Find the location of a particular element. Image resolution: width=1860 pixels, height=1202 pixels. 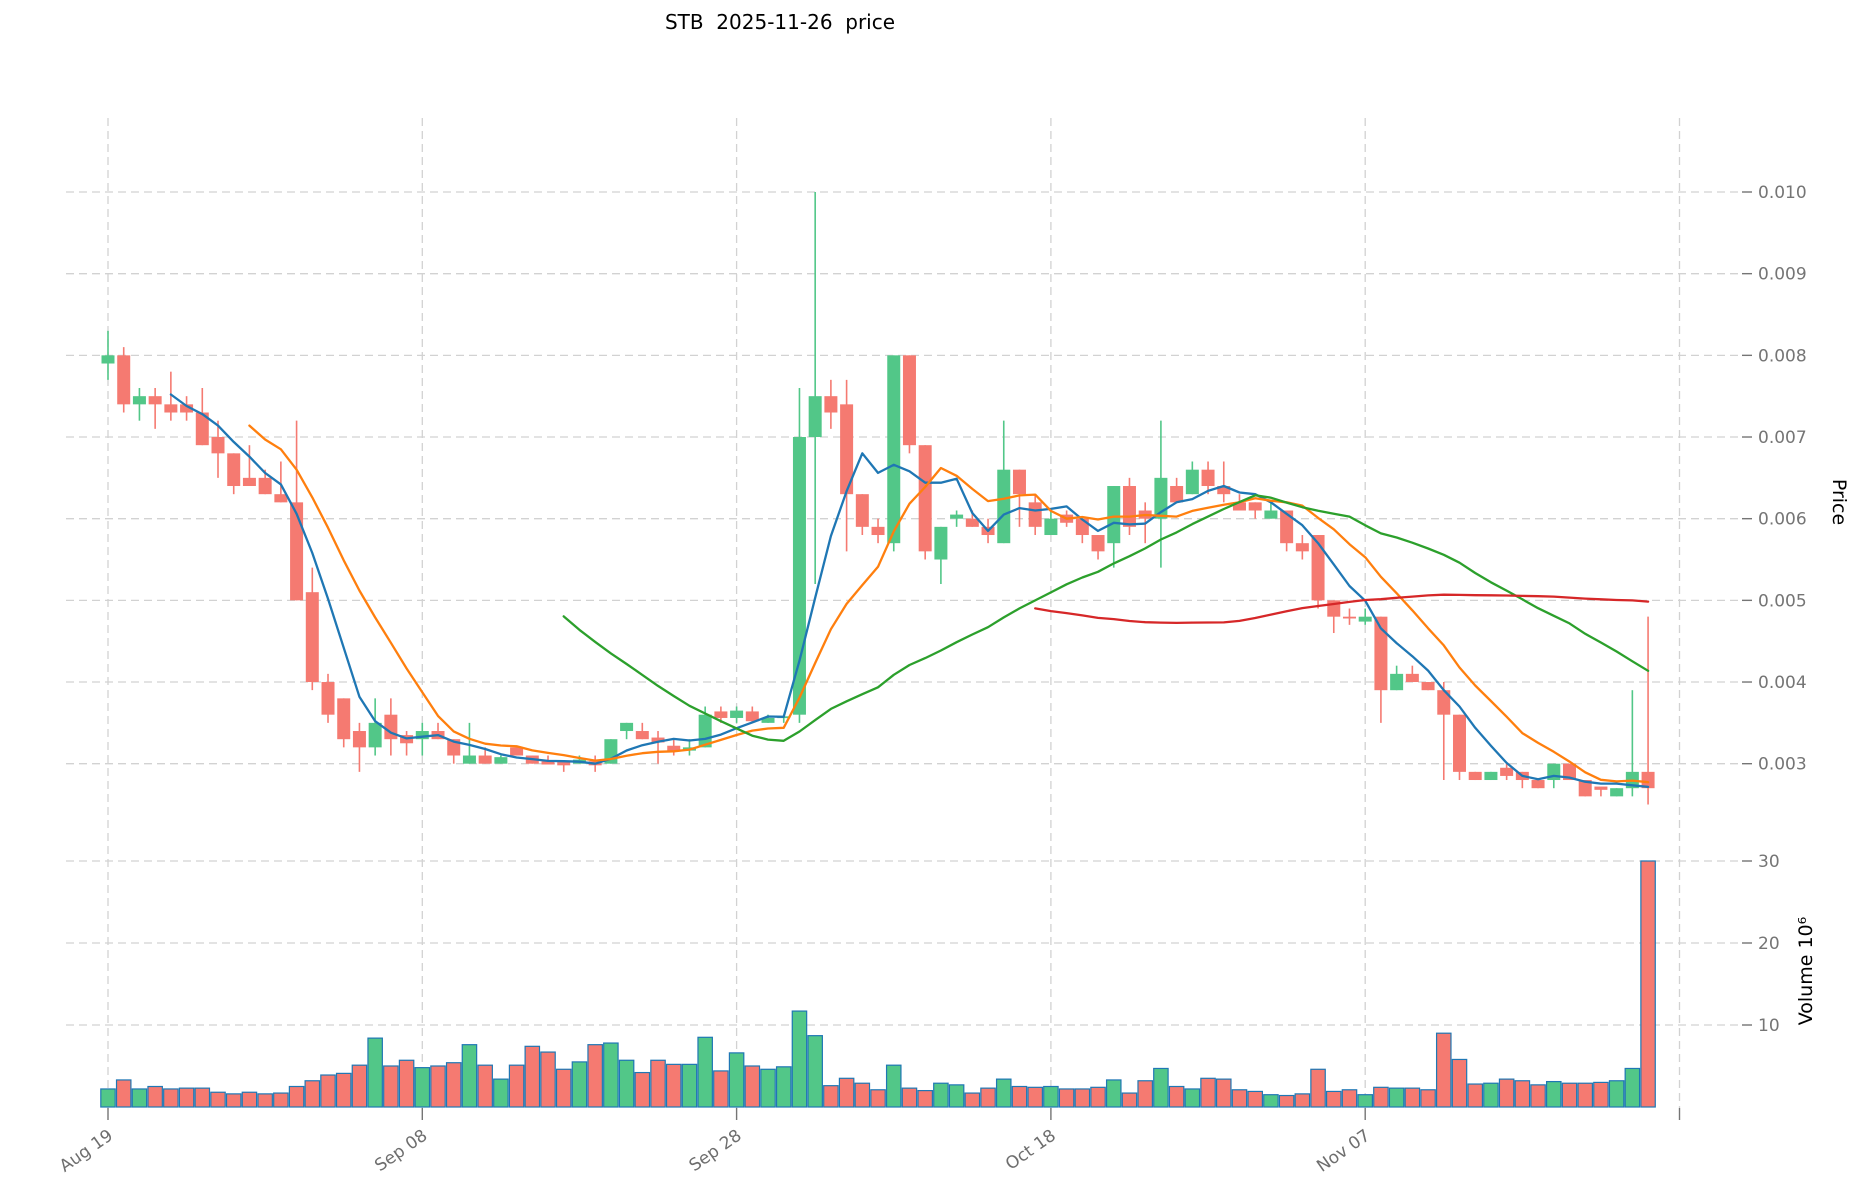

price-tick-label: 0.007 is located at coordinates (1782, 438).